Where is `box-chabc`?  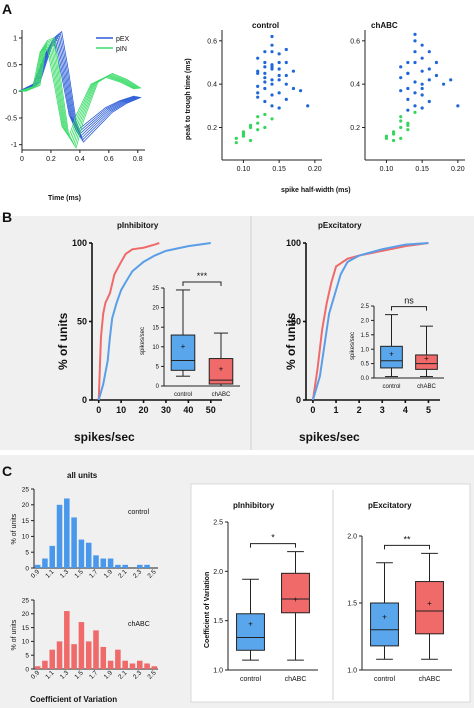
box-chabc is located at coordinates (426, 362).